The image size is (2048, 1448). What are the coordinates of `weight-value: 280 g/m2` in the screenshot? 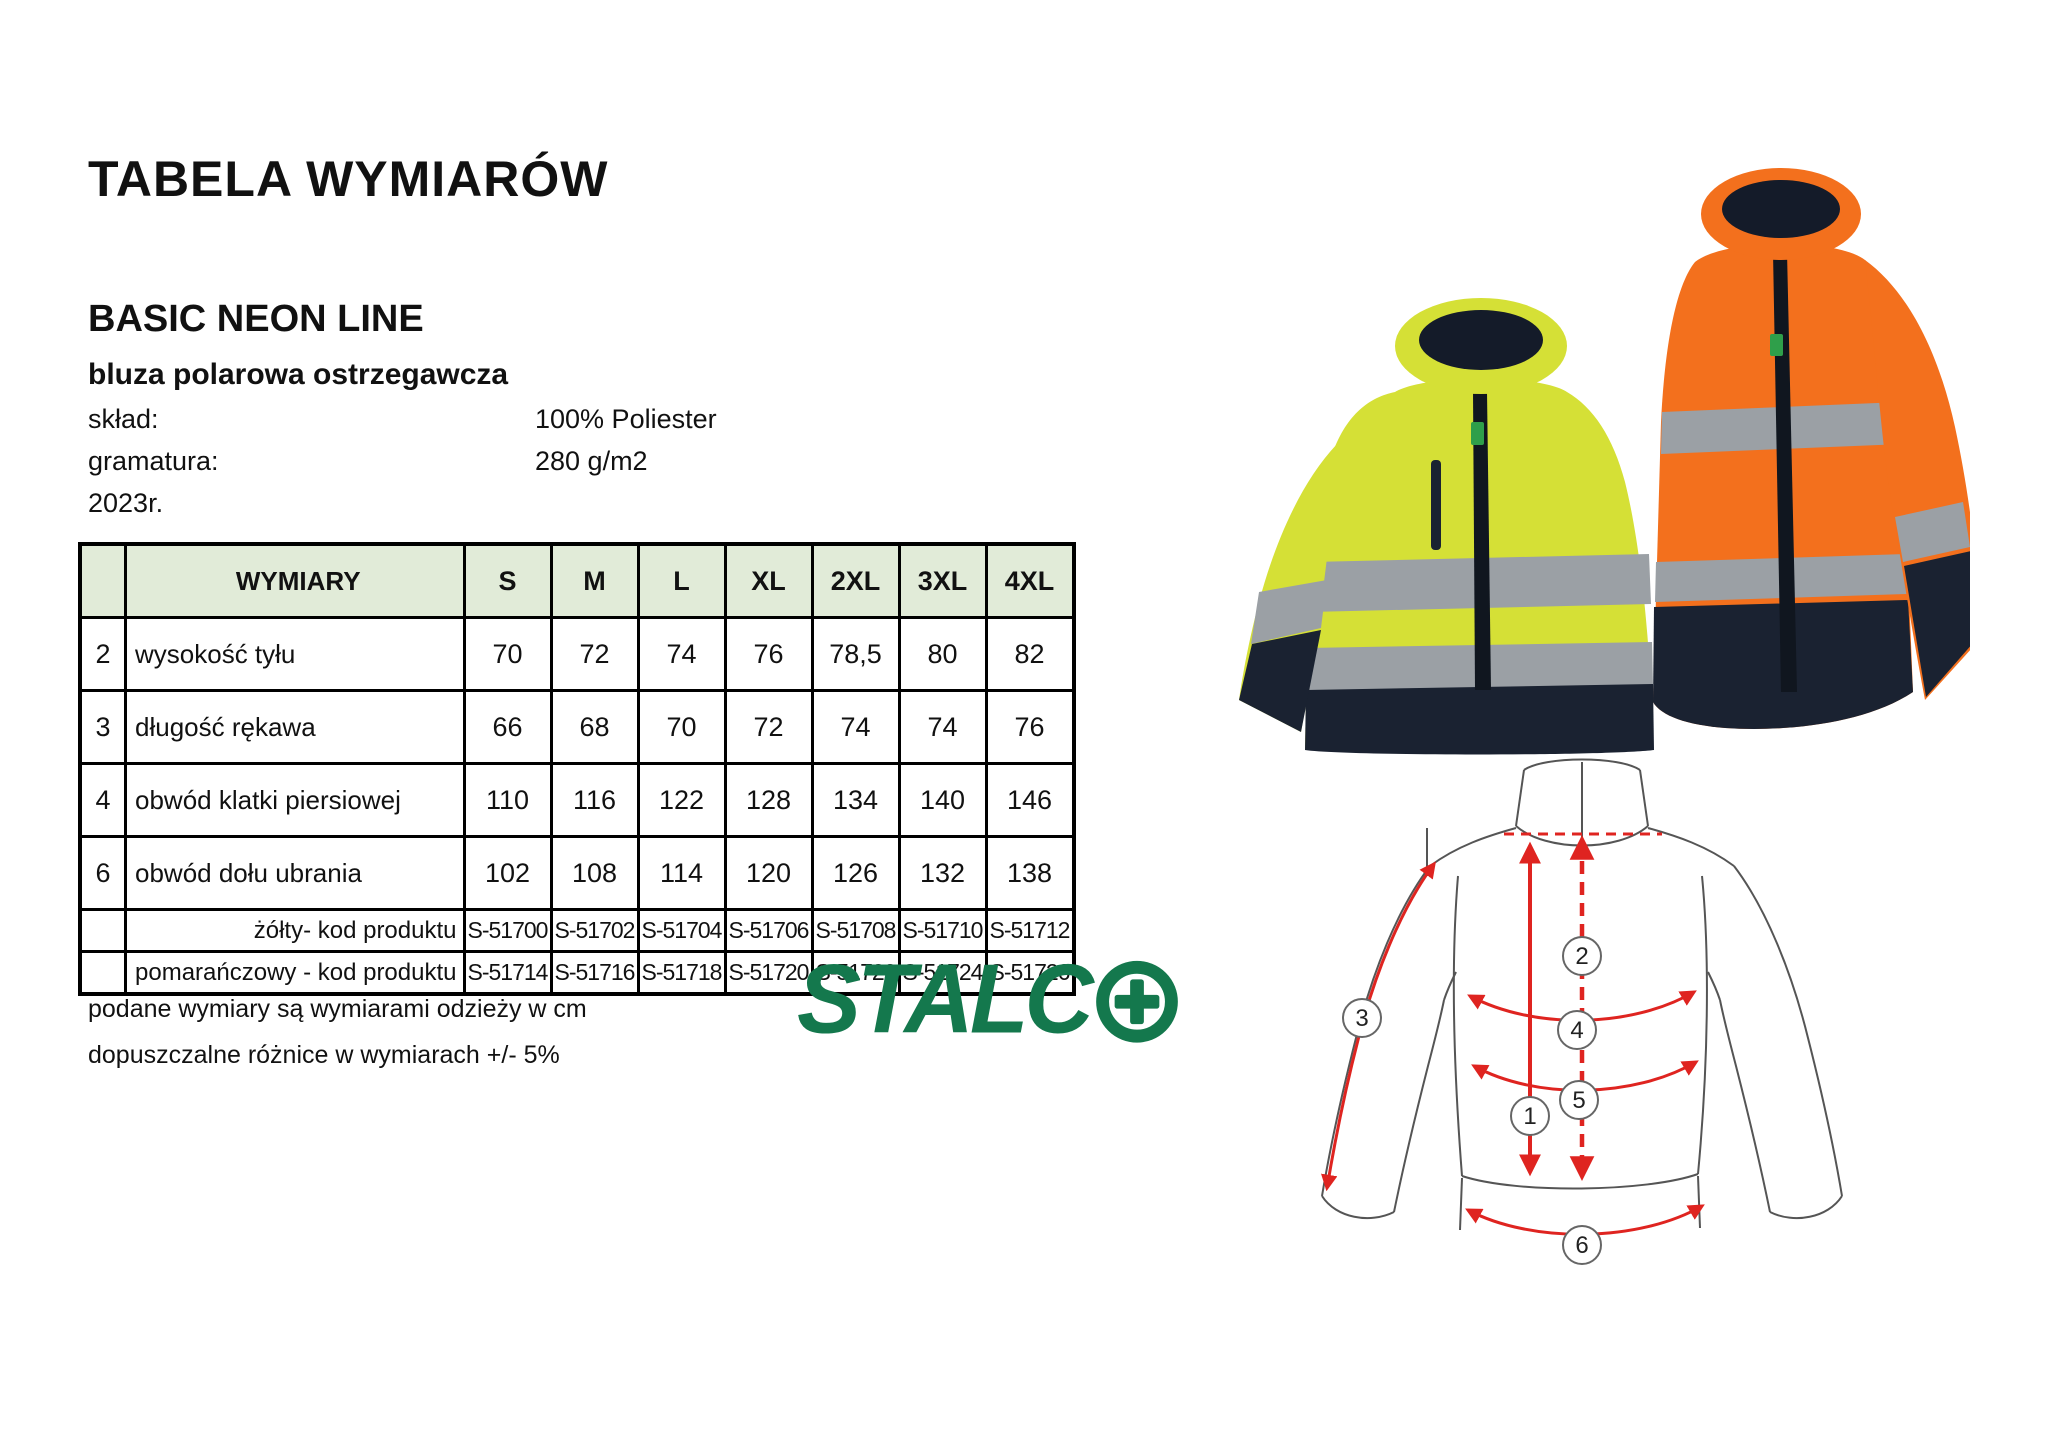 It's located at (591, 461).